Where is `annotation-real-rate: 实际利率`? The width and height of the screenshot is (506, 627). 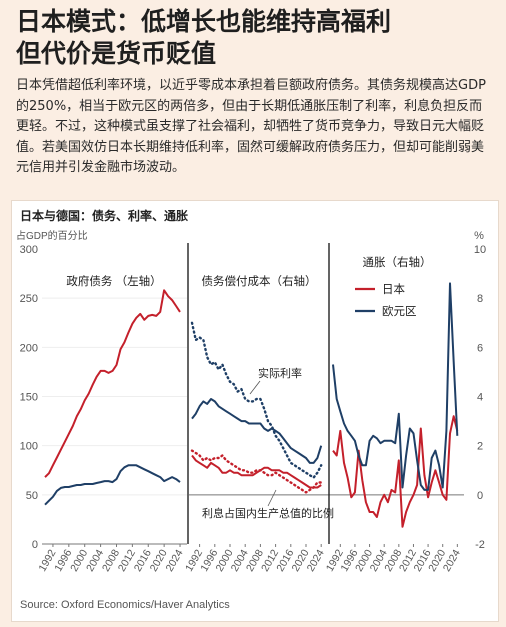 annotation-real-rate: 实际利率 is located at coordinates (280, 373).